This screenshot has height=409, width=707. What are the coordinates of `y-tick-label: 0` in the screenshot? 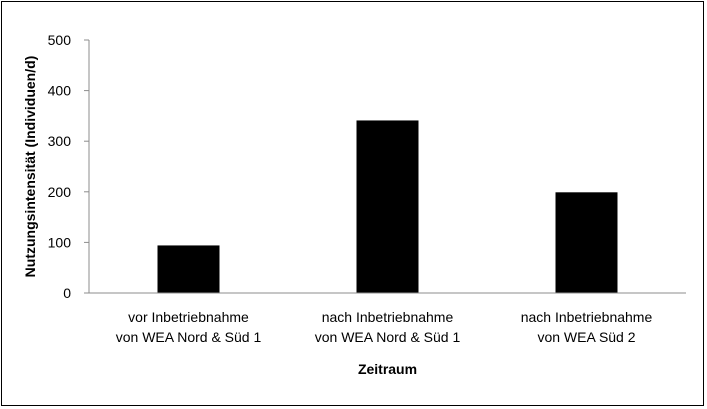 It's located at (67, 293).